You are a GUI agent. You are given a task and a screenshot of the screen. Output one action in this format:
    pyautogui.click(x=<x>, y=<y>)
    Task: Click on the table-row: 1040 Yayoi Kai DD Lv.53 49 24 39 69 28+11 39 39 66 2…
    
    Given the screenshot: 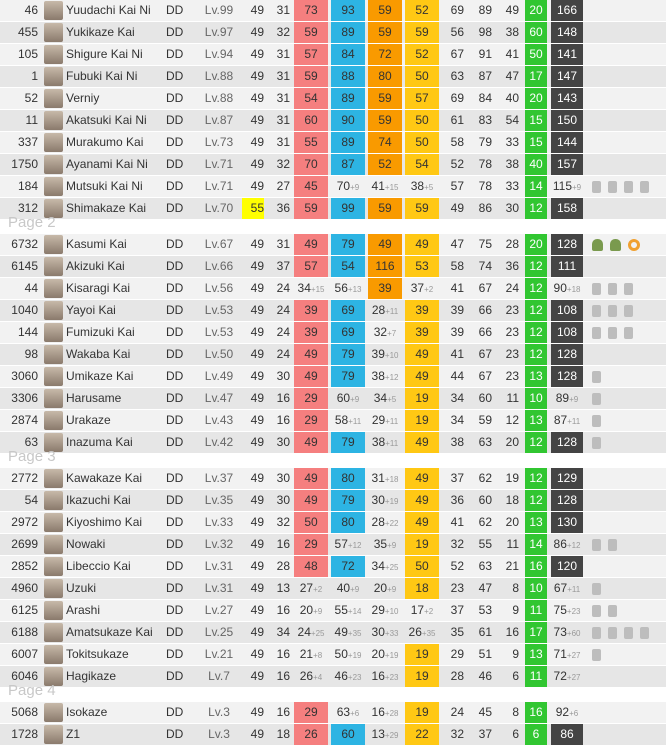 What is the action you would take?
    pyautogui.click(x=333, y=311)
    